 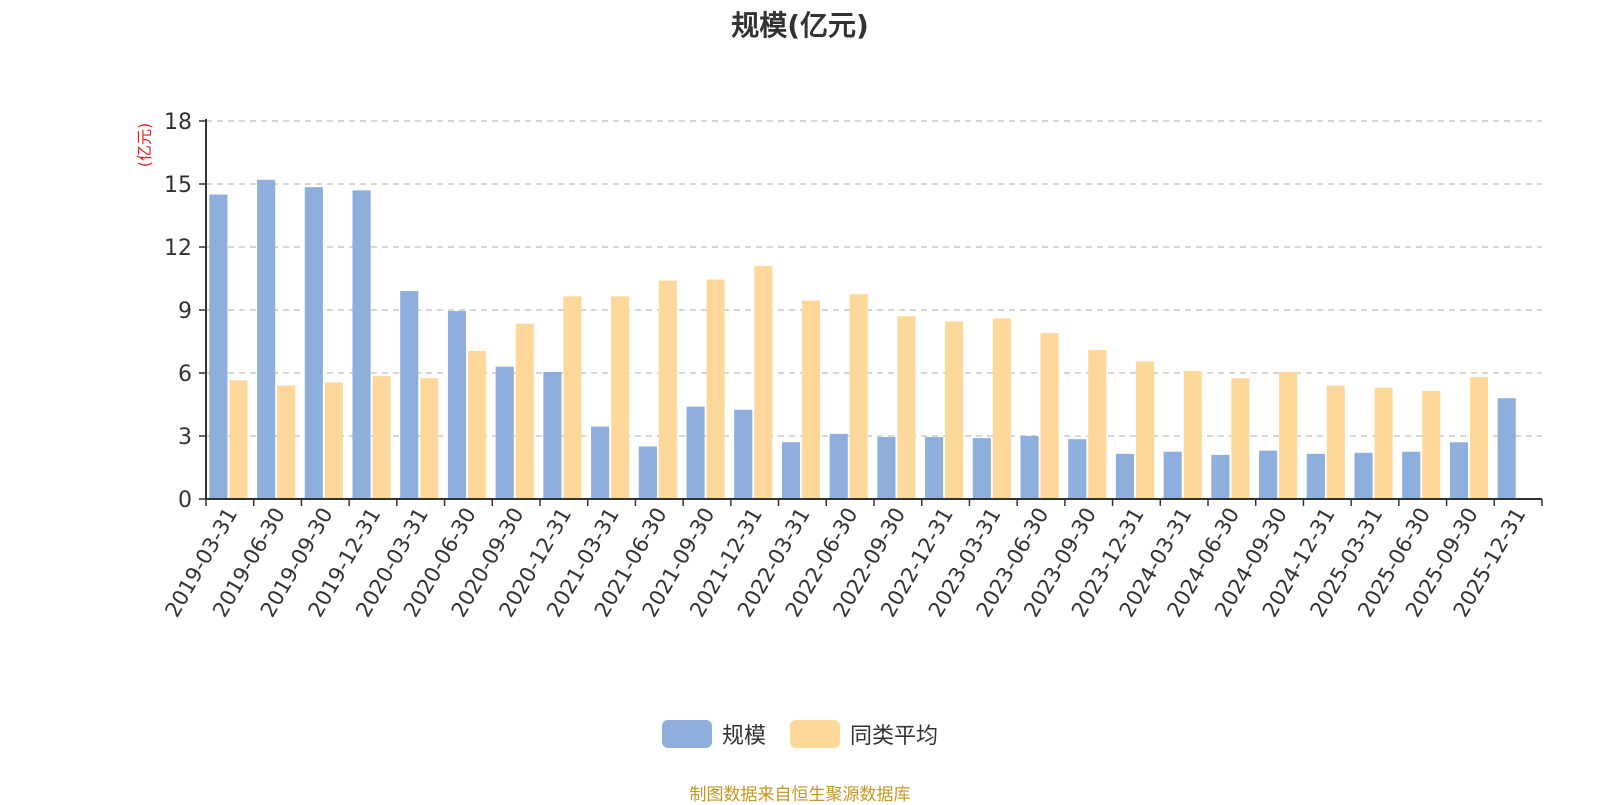 What do you see at coordinates (178, 185) in the screenshot?
I see `y-tick-label: 15` at bounding box center [178, 185].